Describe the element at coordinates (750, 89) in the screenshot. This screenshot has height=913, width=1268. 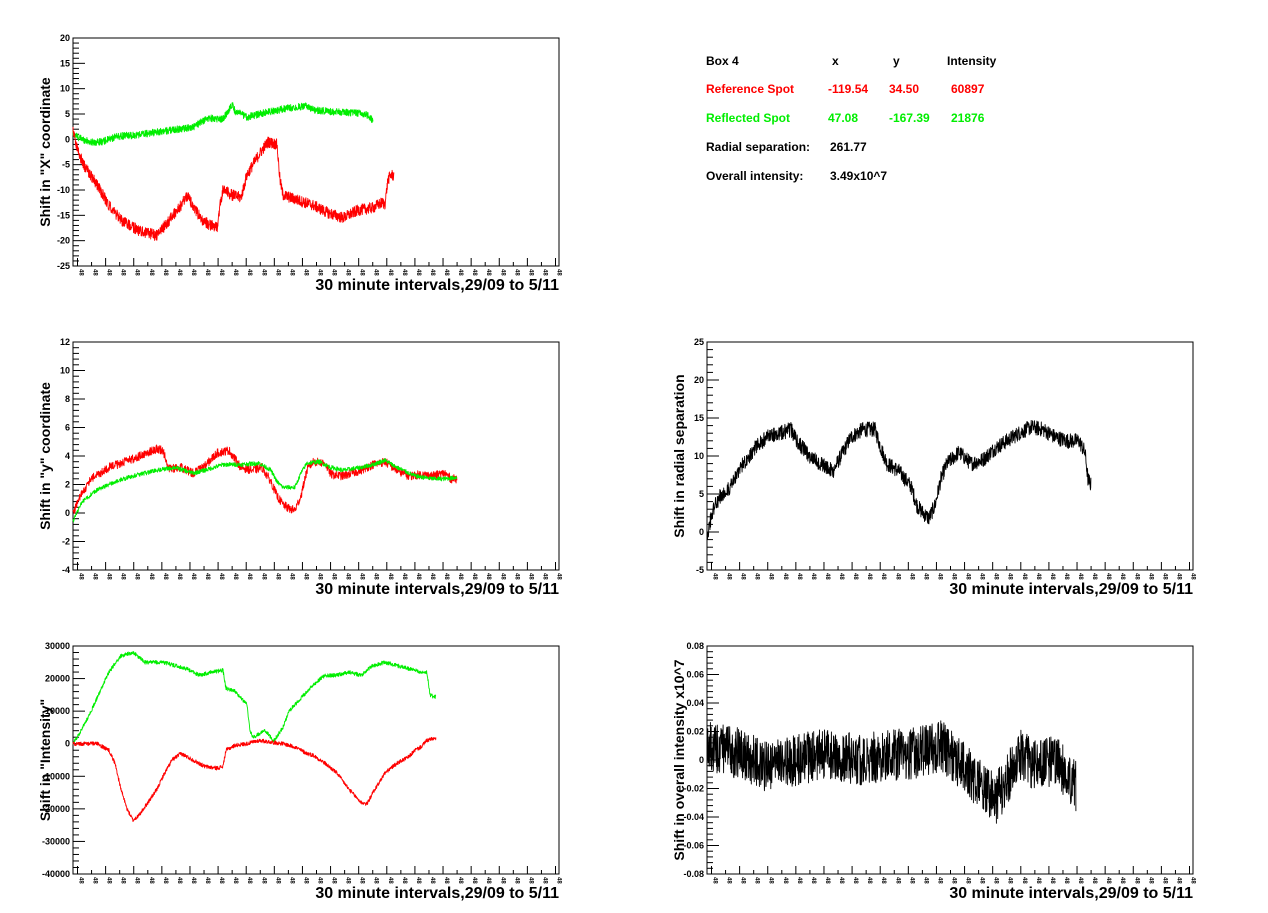
I see `reference-spot-label: Reference Spot` at that location.